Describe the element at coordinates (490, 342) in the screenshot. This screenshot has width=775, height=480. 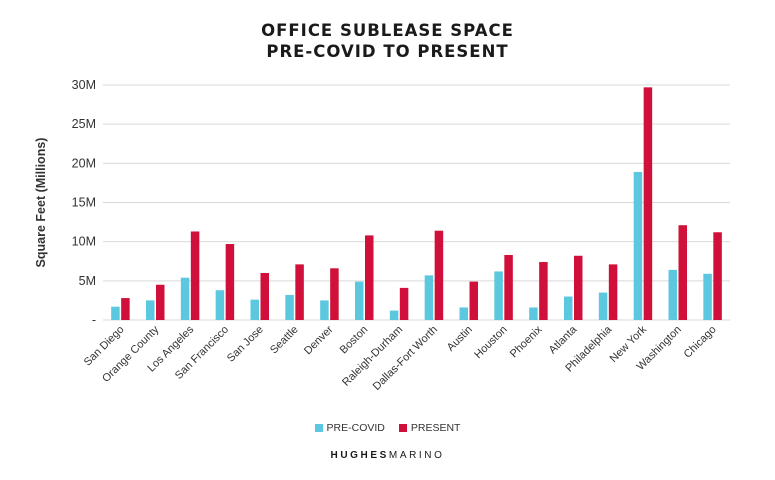
I see `x-tick-label: Houston` at that location.